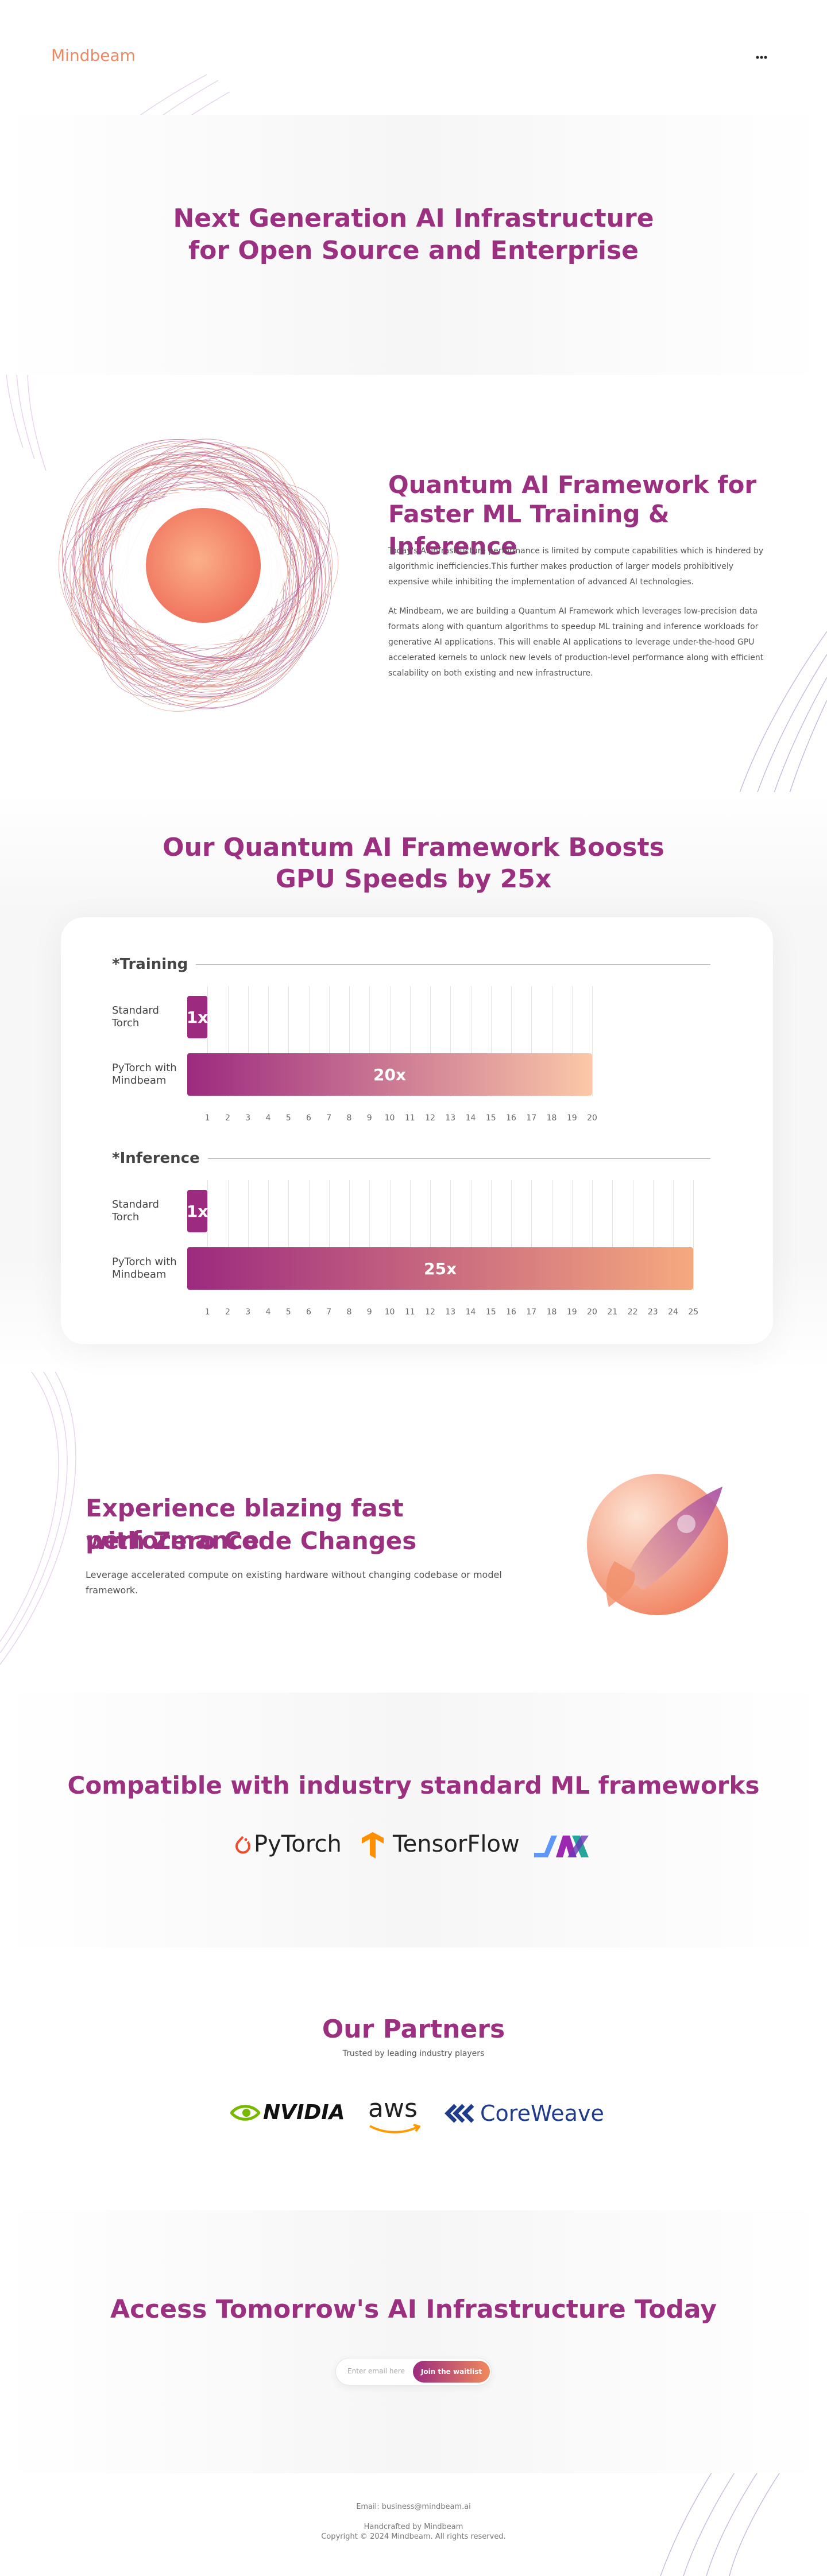 The width and height of the screenshot is (827, 2576). I want to click on x-tick-label: 13, so click(450, 1118).